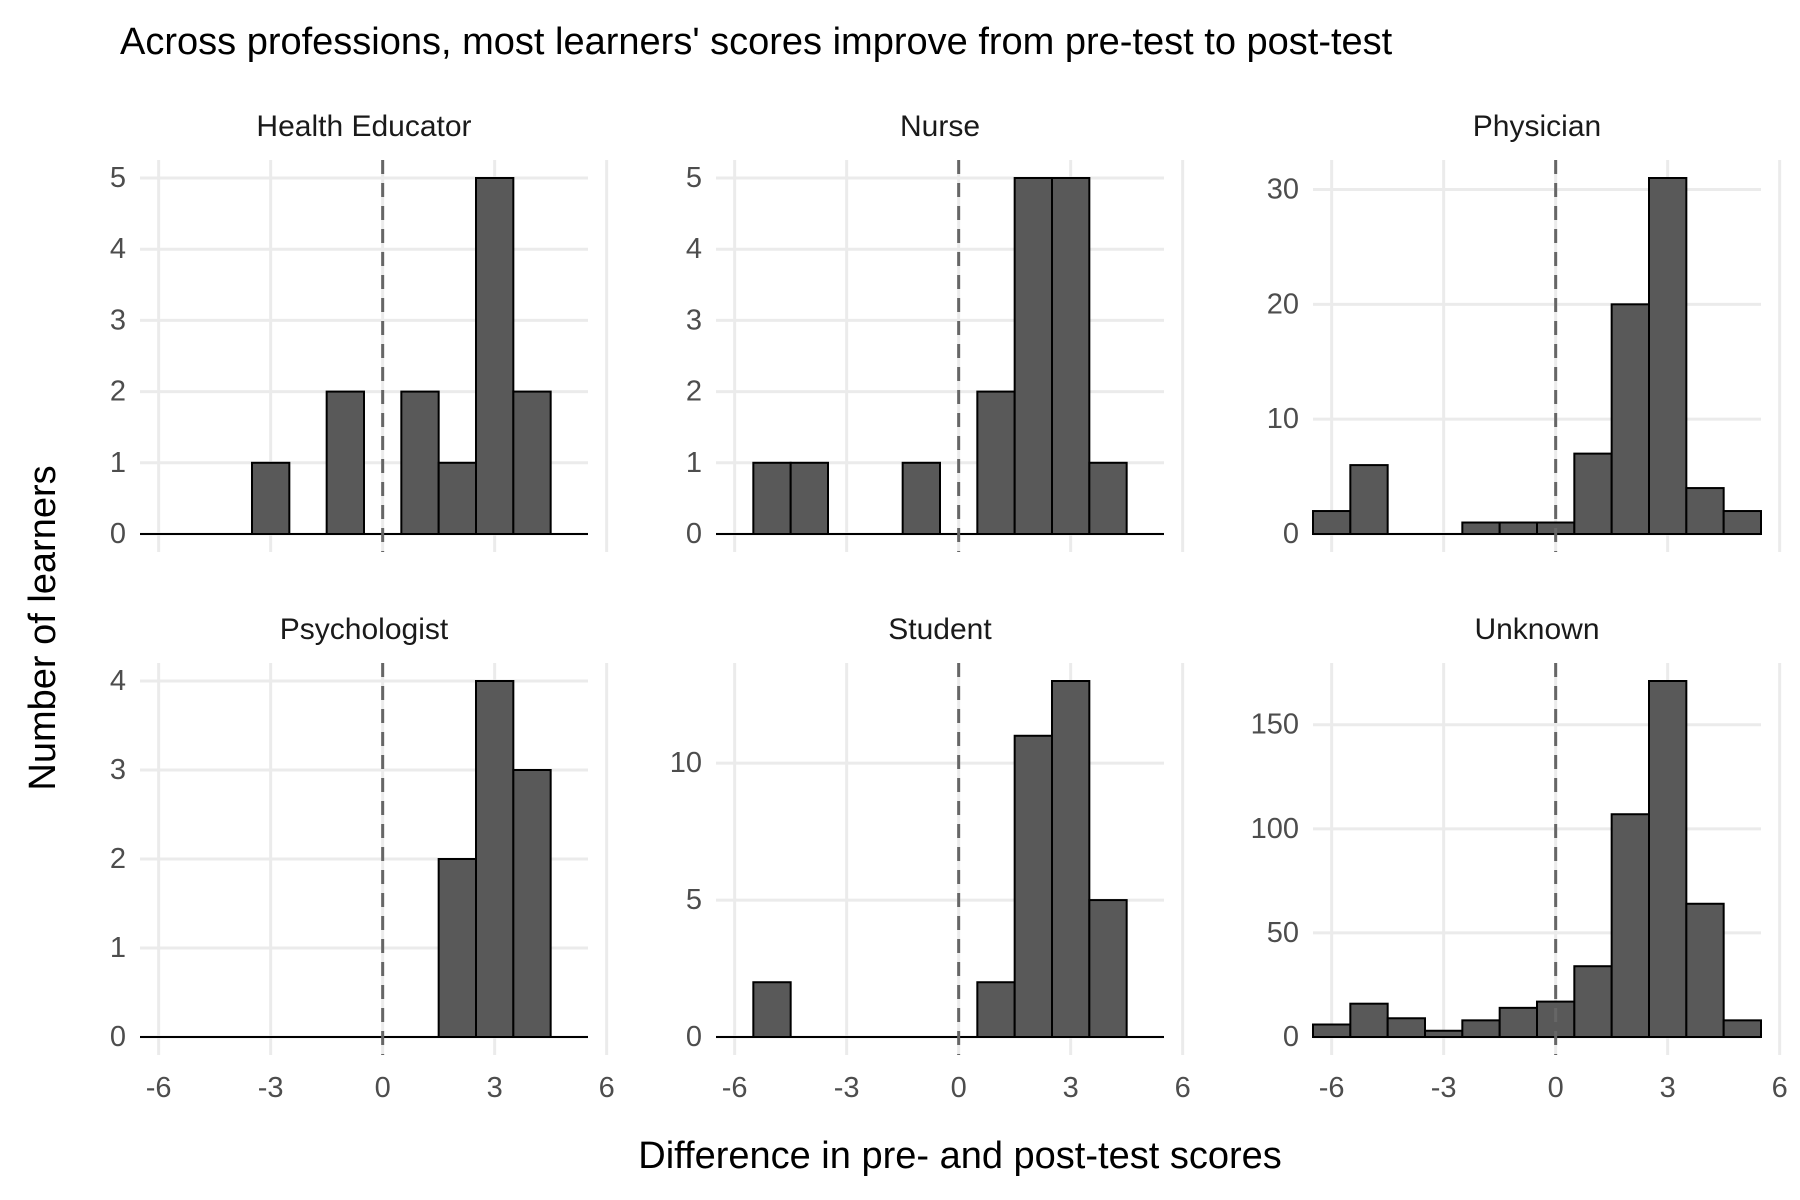 This screenshot has width=1800, height=1200. Describe the element at coordinates (43, 627) in the screenshot. I see `y-axis-title: Number of learners` at that location.